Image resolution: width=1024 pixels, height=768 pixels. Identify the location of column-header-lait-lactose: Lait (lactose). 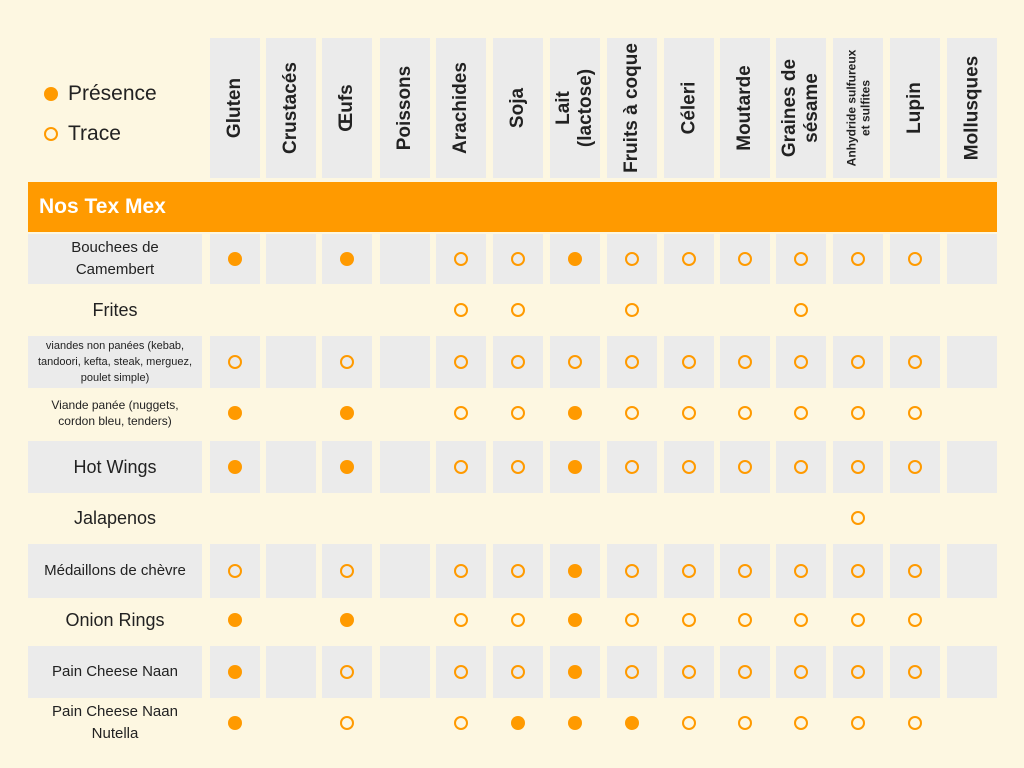
(575, 108).